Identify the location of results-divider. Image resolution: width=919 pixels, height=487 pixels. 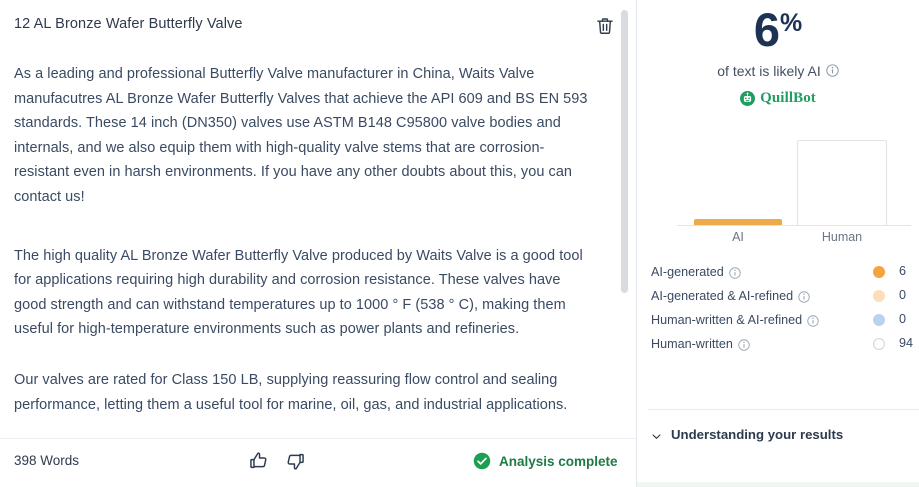
(783, 409).